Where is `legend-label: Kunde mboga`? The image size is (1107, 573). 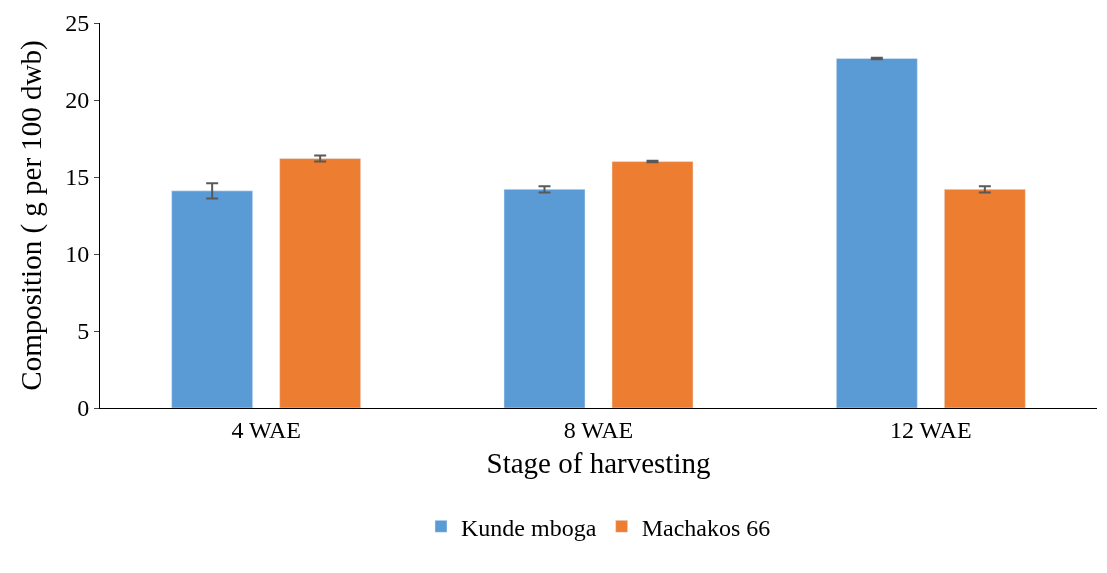
legend-label: Kunde mboga is located at coordinates (529, 527).